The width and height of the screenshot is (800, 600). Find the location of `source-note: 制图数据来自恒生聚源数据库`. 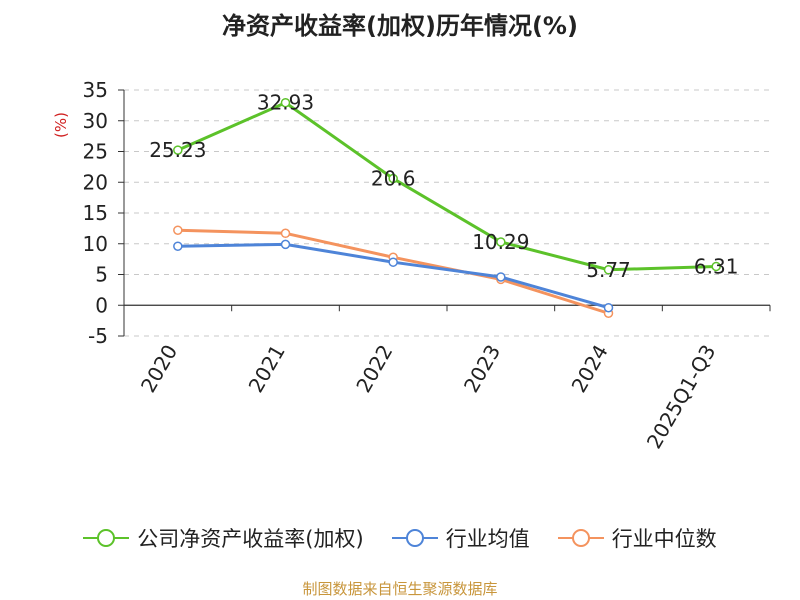

source-note: 制图数据来自恒生聚源数据库 is located at coordinates (400, 589).